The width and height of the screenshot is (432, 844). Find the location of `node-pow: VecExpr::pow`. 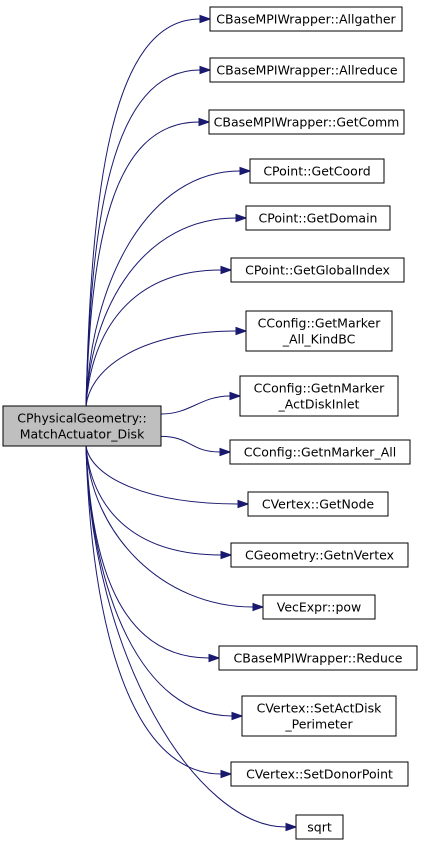

node-pow: VecExpr::pow is located at coordinates (319, 607).